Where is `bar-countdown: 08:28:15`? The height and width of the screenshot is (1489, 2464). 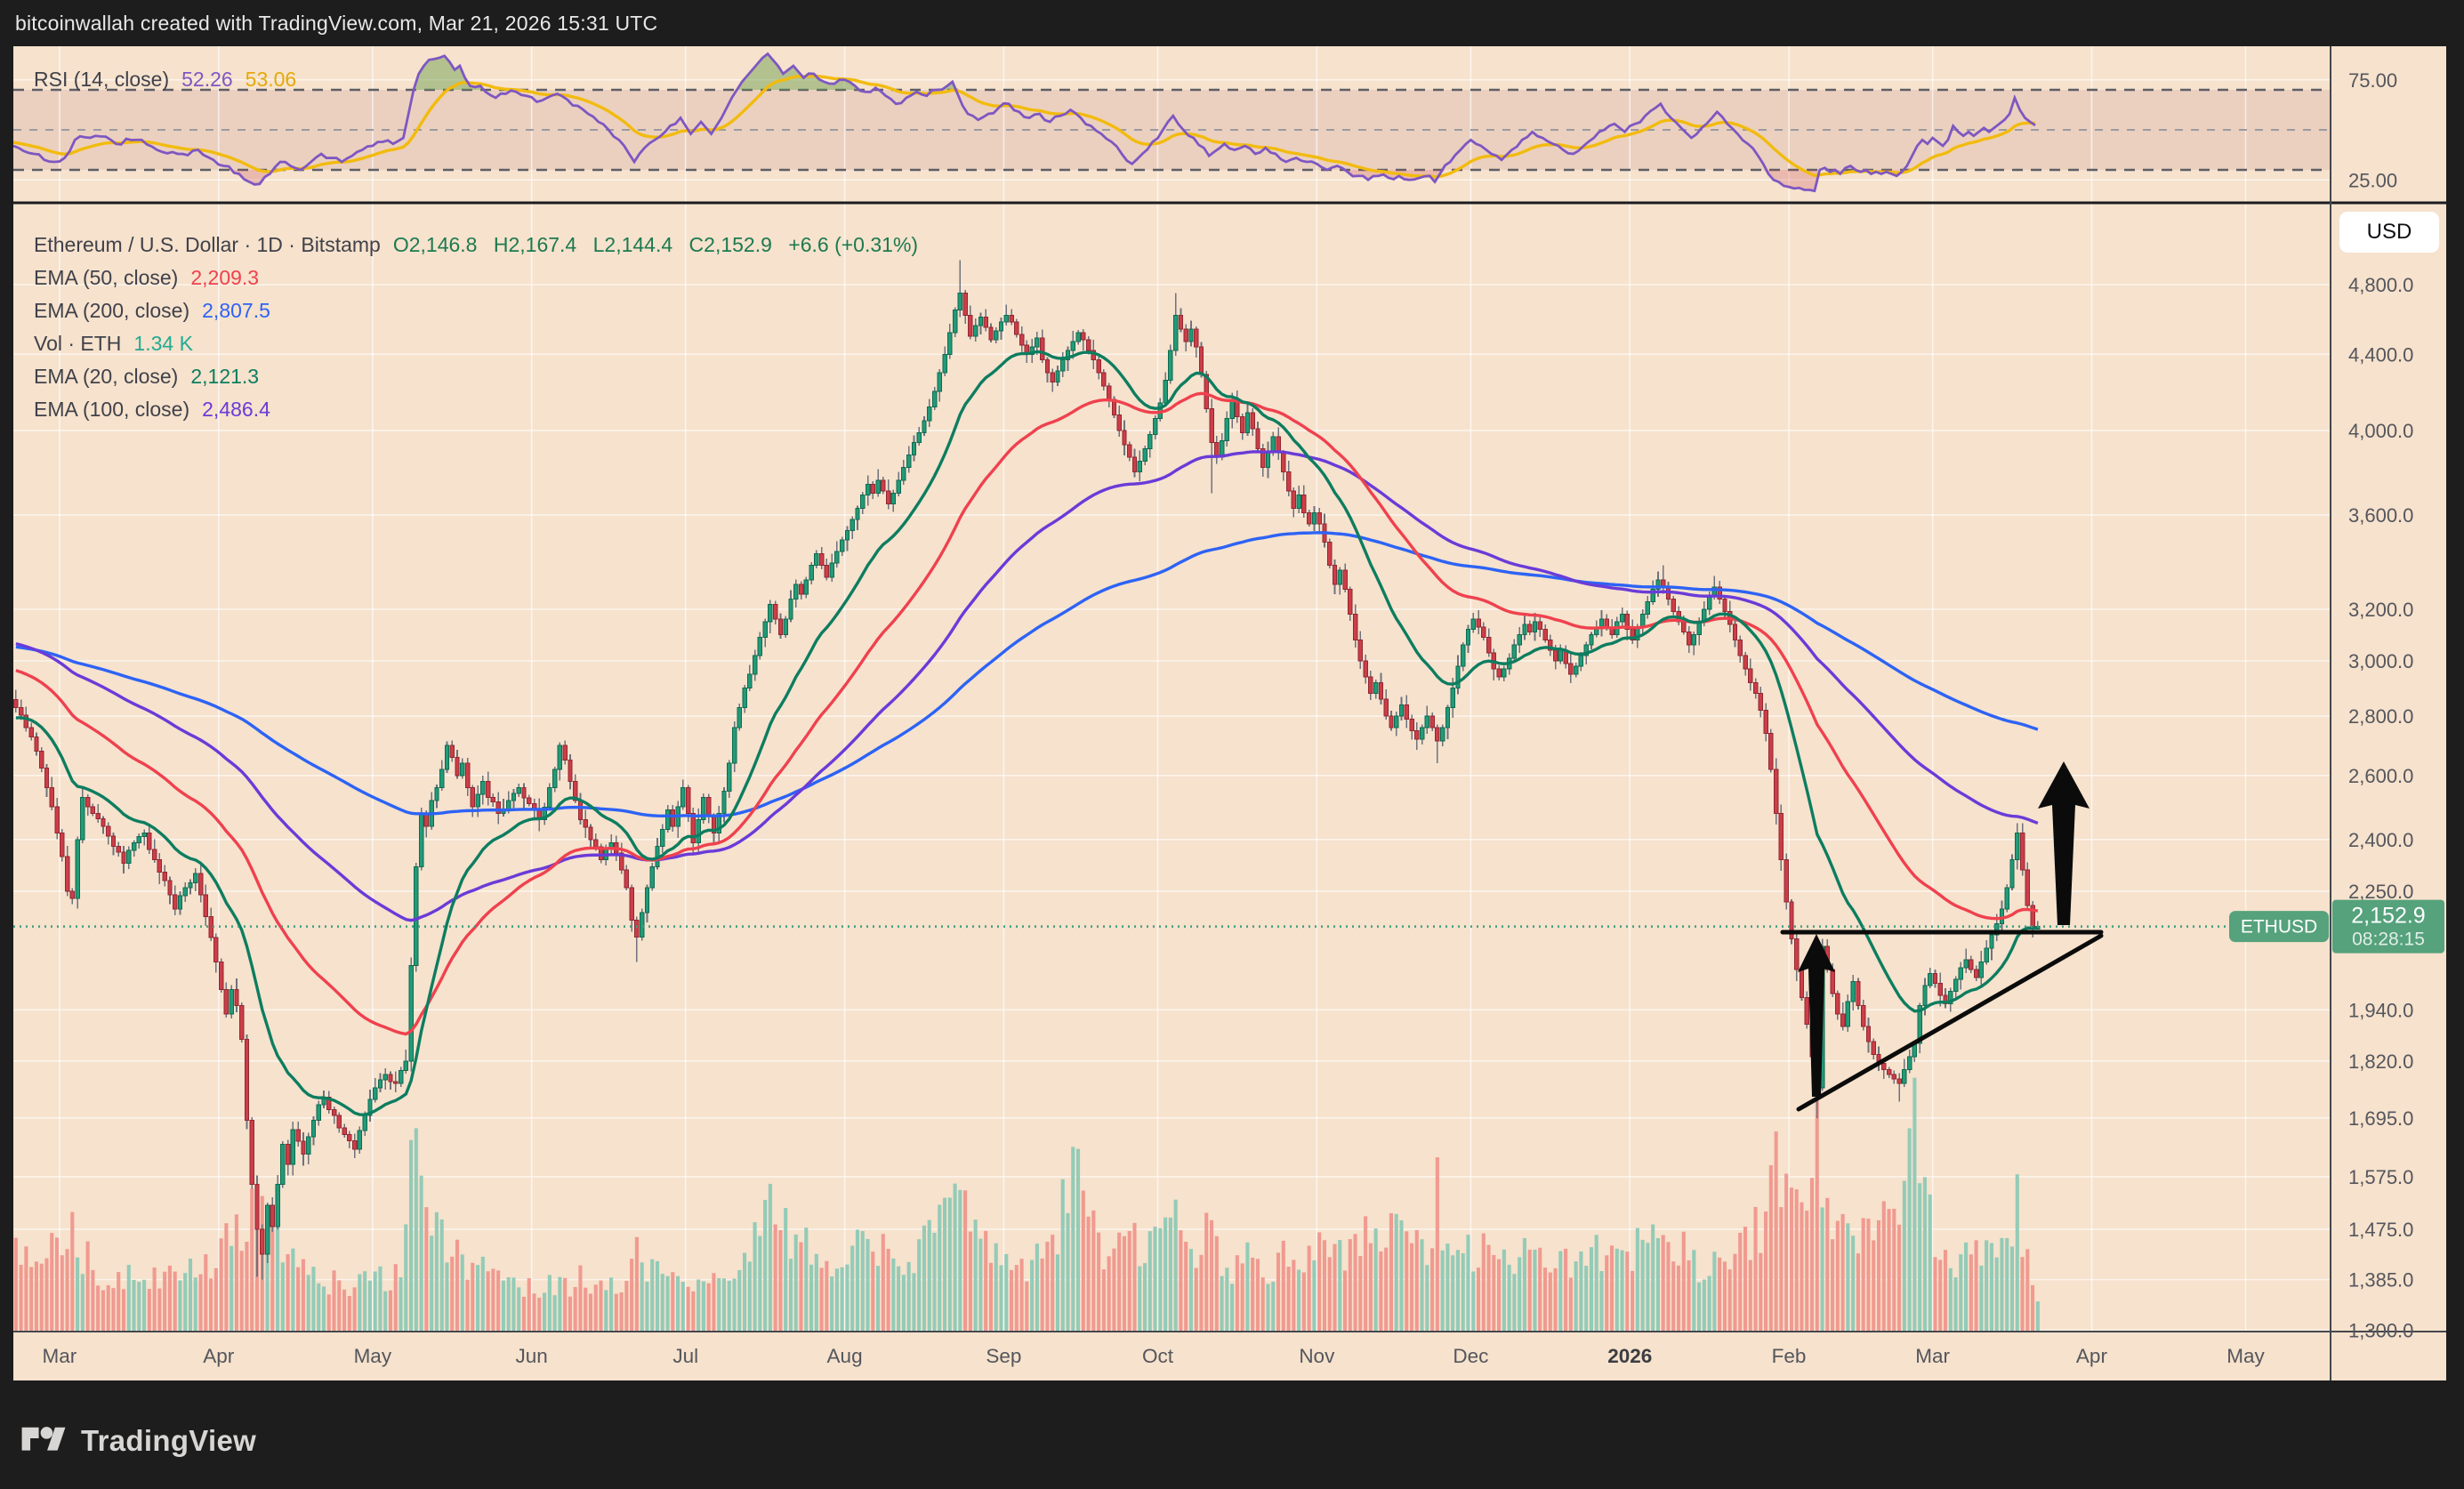 bar-countdown: 08:28:15 is located at coordinates (2388, 940).